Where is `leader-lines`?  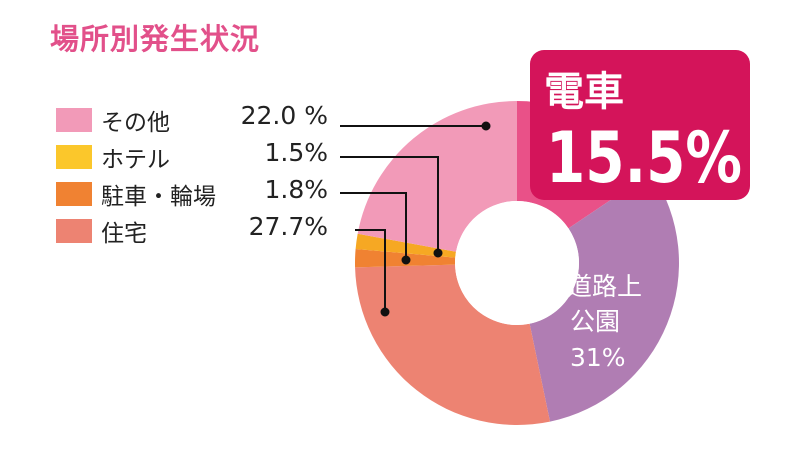
leader-lines is located at coordinates (415, 219).